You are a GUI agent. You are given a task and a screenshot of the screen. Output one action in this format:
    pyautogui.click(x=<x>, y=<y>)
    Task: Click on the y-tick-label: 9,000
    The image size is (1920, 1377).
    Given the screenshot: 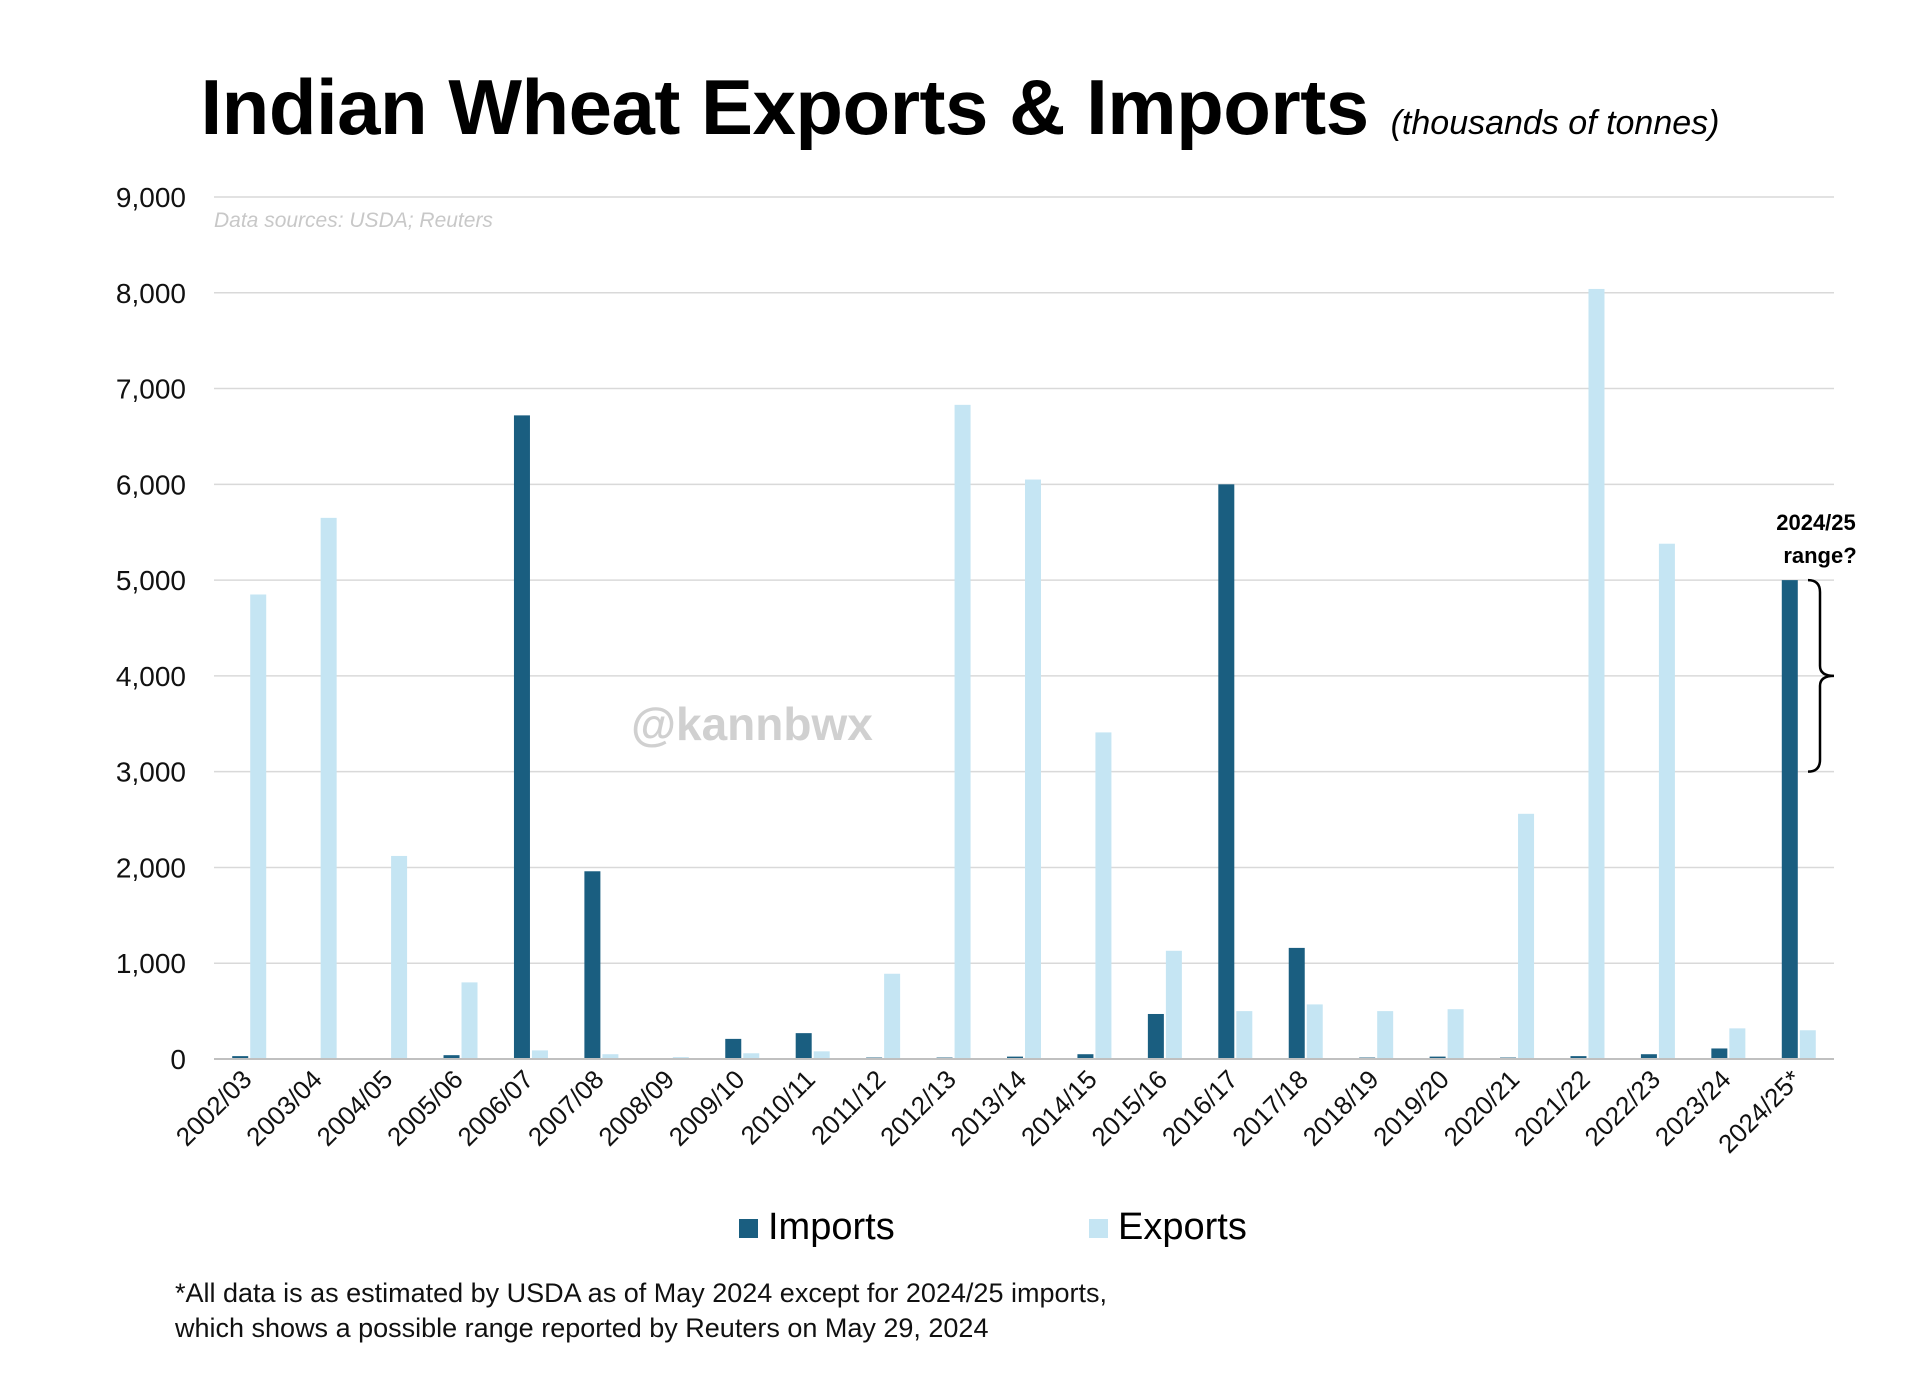 What is the action you would take?
    pyautogui.click(x=151, y=197)
    